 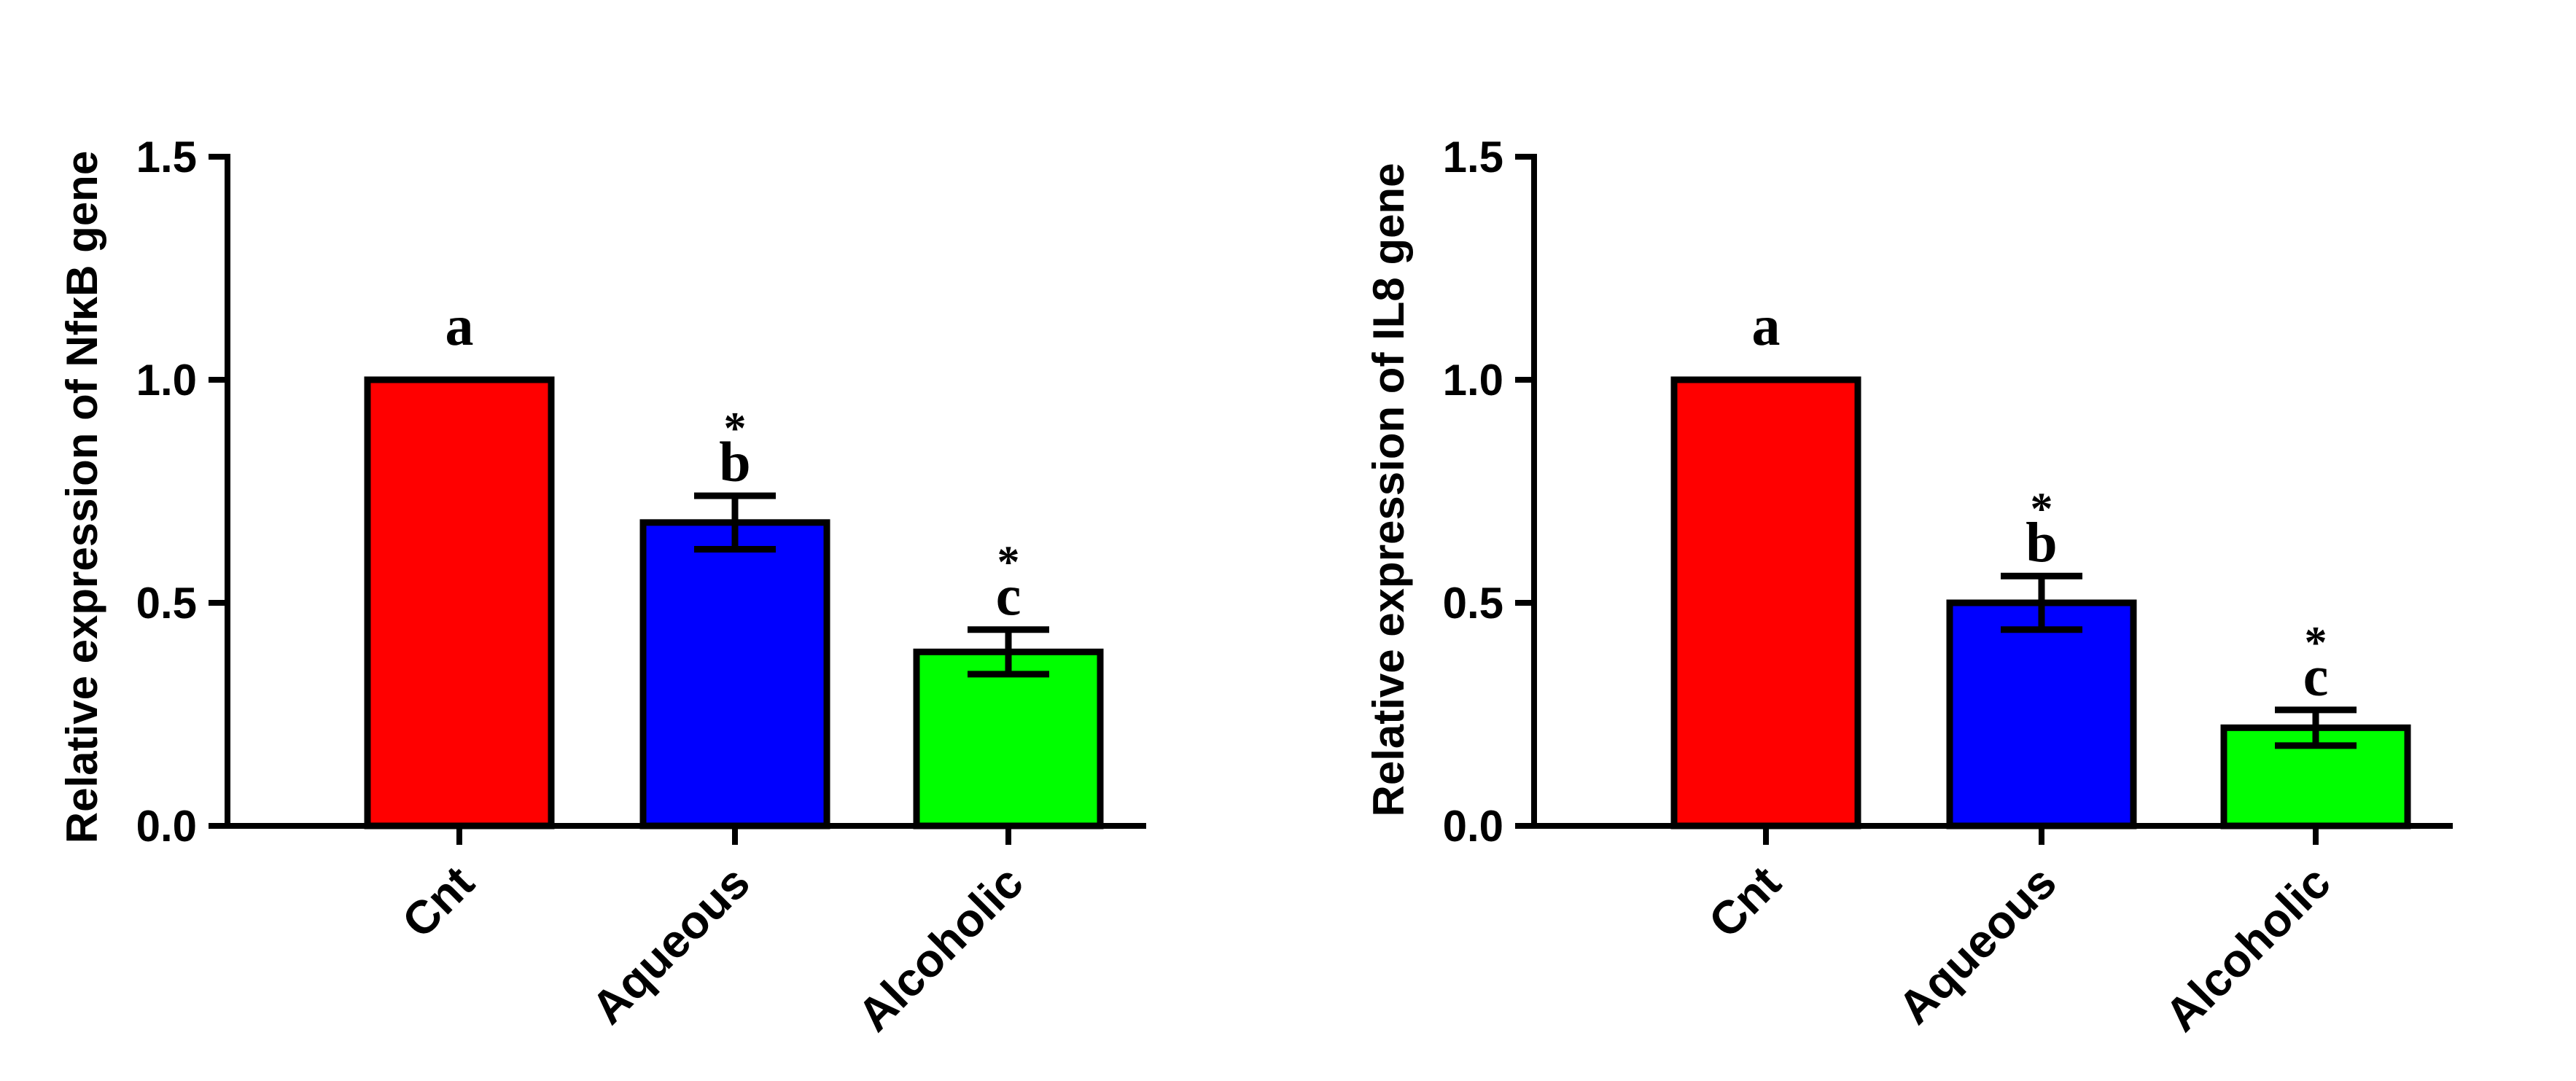 I want to click on il8-error-bar-aqueous, so click(x=2041, y=603).